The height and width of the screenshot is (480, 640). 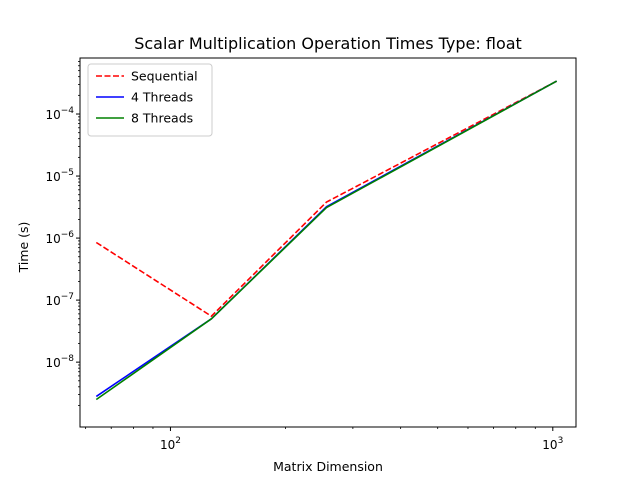 I want to click on x-axis-label: Matrix Dimension, so click(x=328, y=466).